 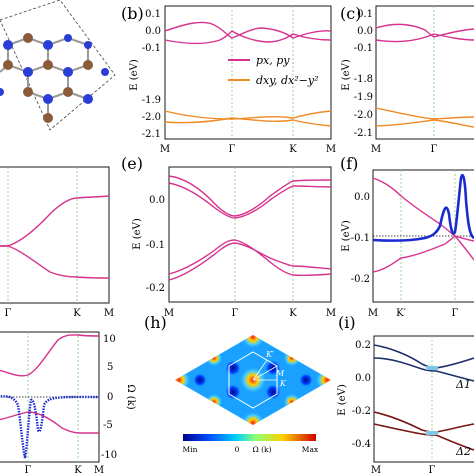 What do you see at coordinates (331, 313) in the screenshot?
I see `xtick-e-M2: M` at bounding box center [331, 313].